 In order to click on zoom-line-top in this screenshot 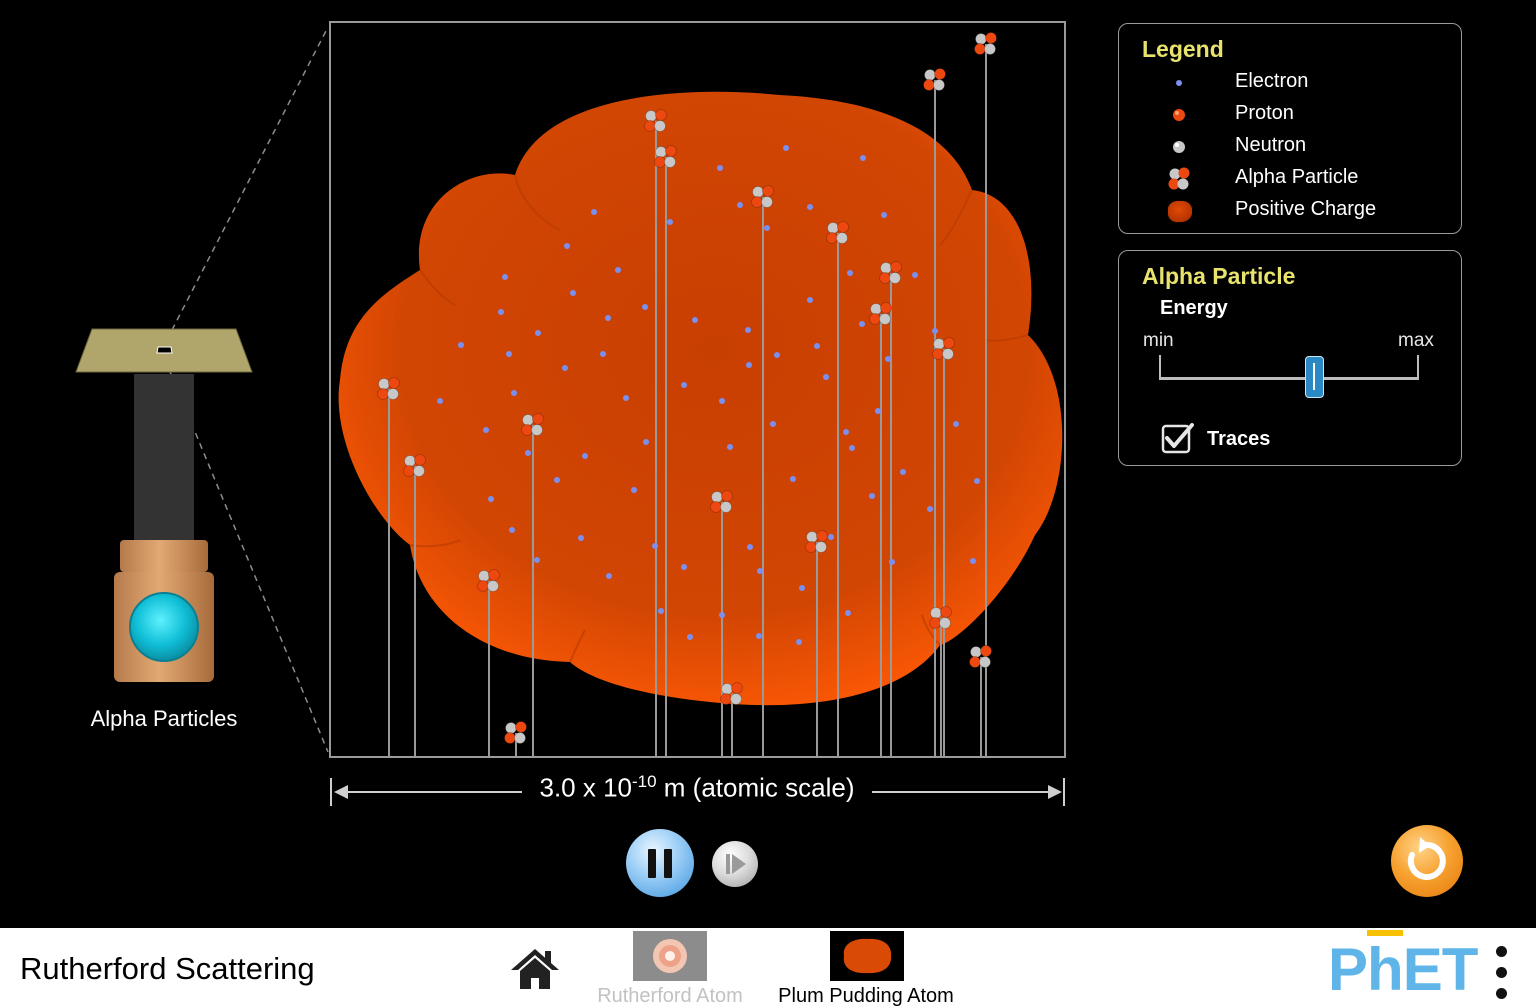, I will do `click(250, 178)`.